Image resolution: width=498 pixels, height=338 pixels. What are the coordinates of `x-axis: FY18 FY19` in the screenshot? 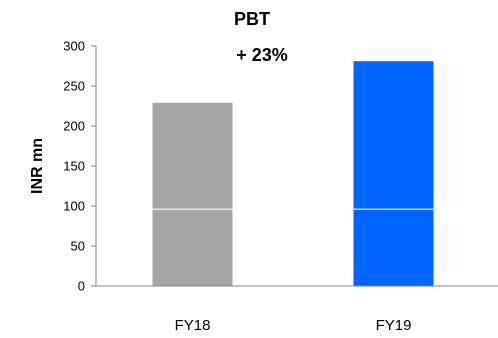 It's located at (297, 309).